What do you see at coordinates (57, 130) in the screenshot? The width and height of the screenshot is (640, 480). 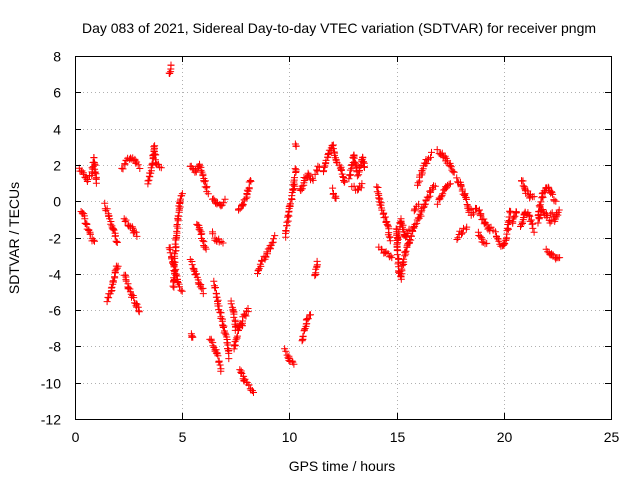 I see `y-tick-label: 4` at bounding box center [57, 130].